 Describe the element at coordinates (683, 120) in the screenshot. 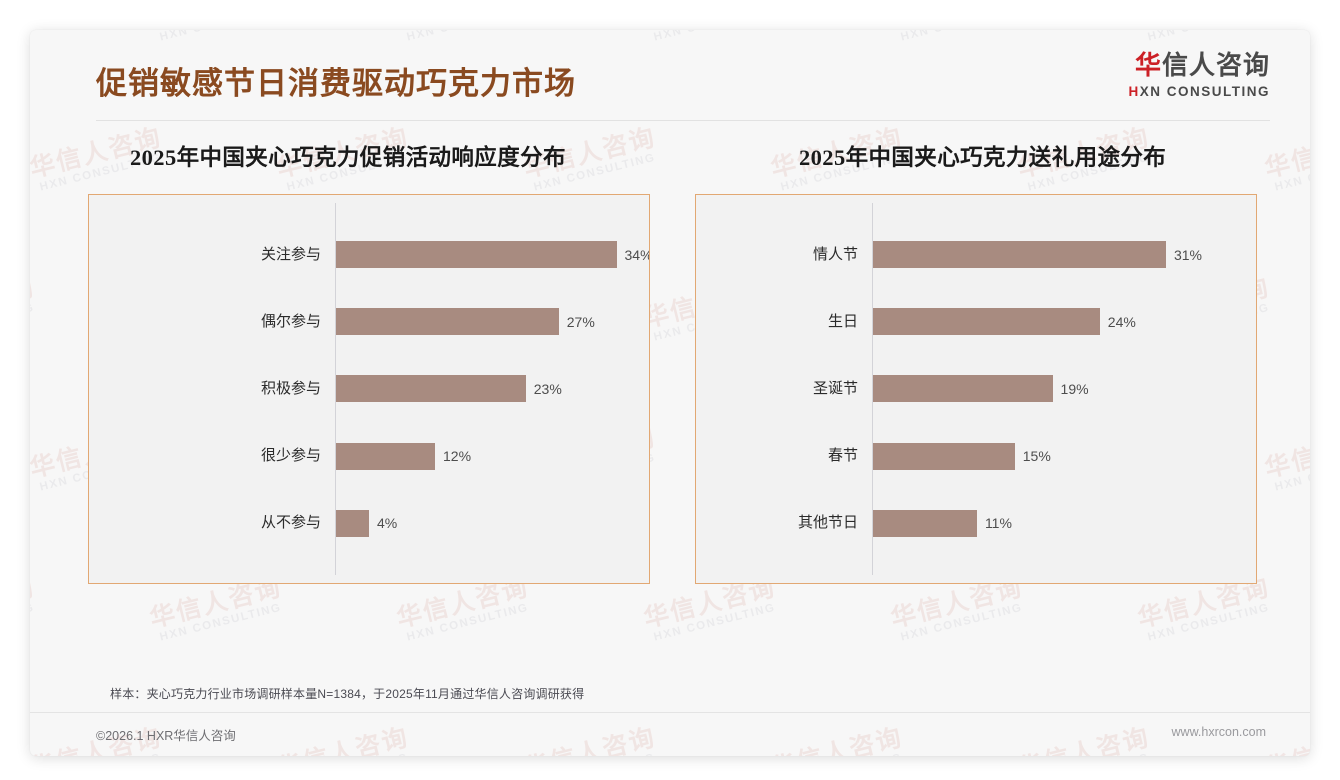

I see `header-divider` at that location.